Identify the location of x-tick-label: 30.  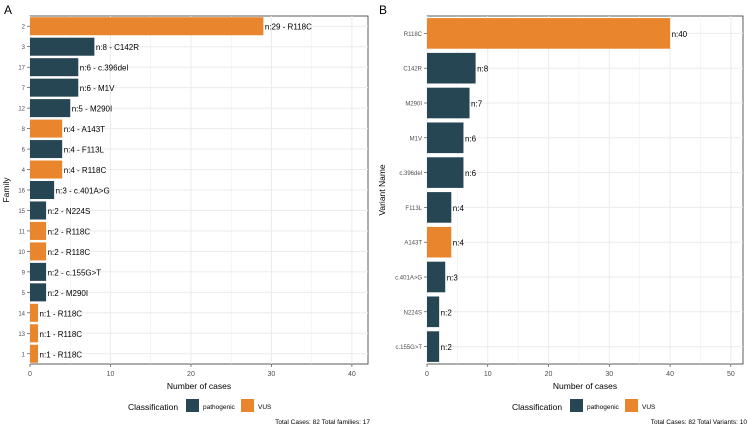
(272, 374).